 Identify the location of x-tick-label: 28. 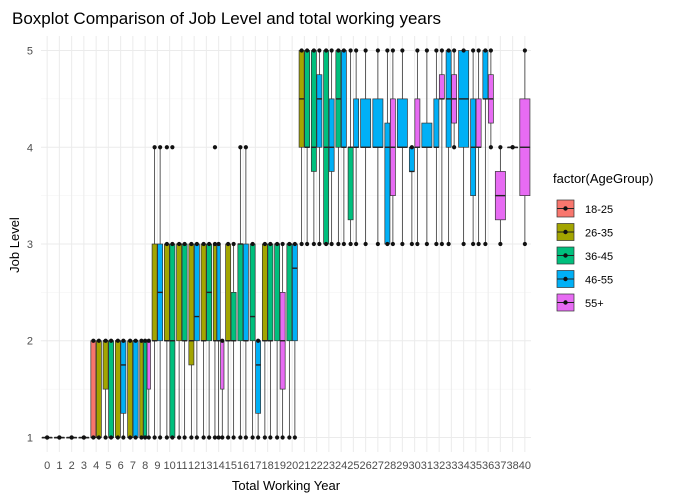
(390, 466).